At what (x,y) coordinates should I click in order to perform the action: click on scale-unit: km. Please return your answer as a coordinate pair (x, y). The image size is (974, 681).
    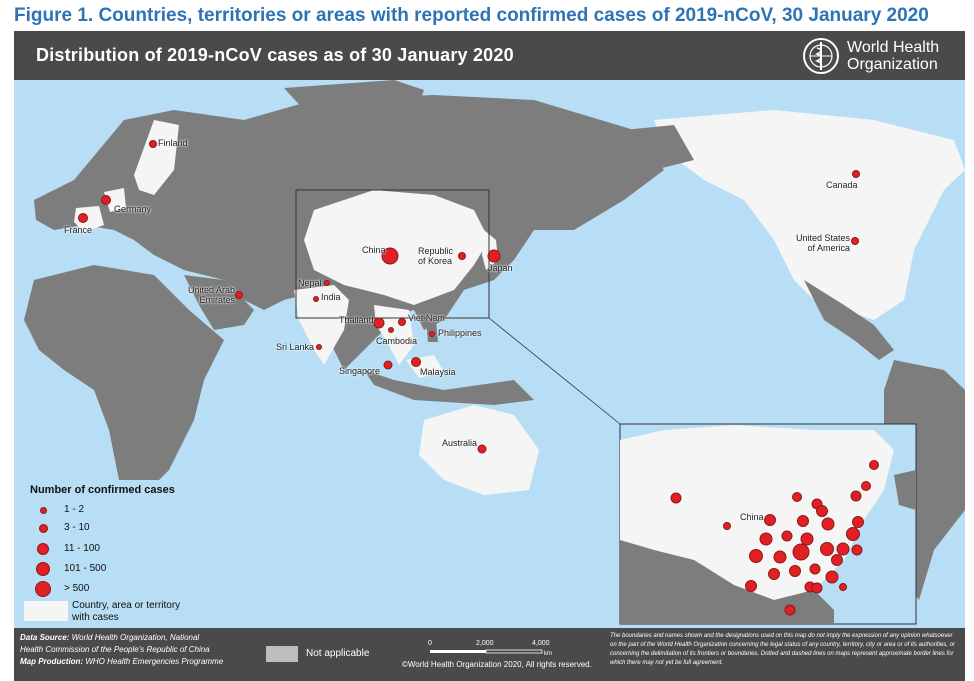
    Looking at the image, I should click on (548, 654).